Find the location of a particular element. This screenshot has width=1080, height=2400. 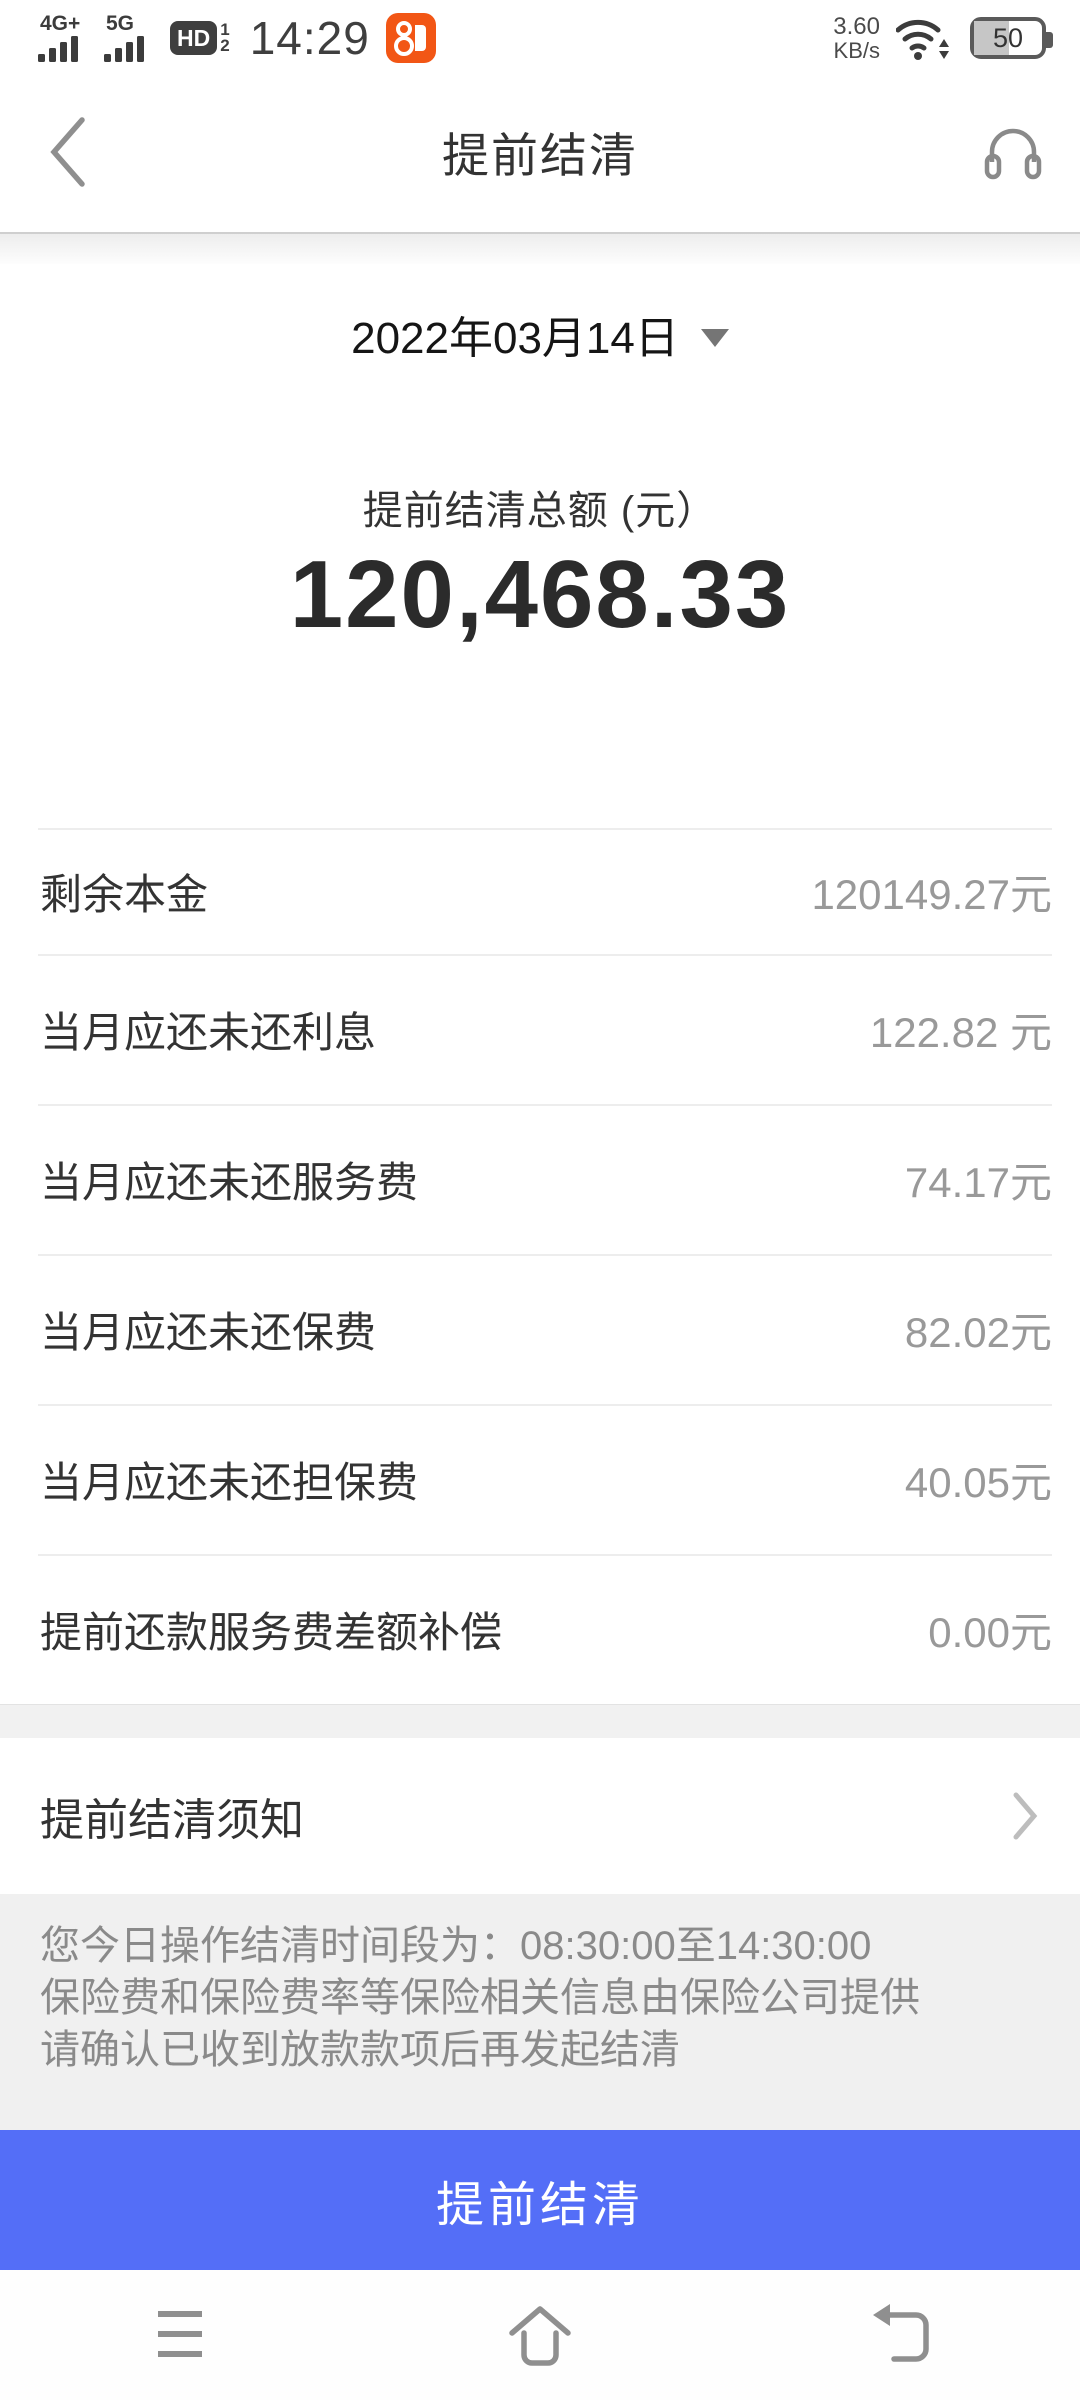

section-divider-band is located at coordinates (540, 1721).